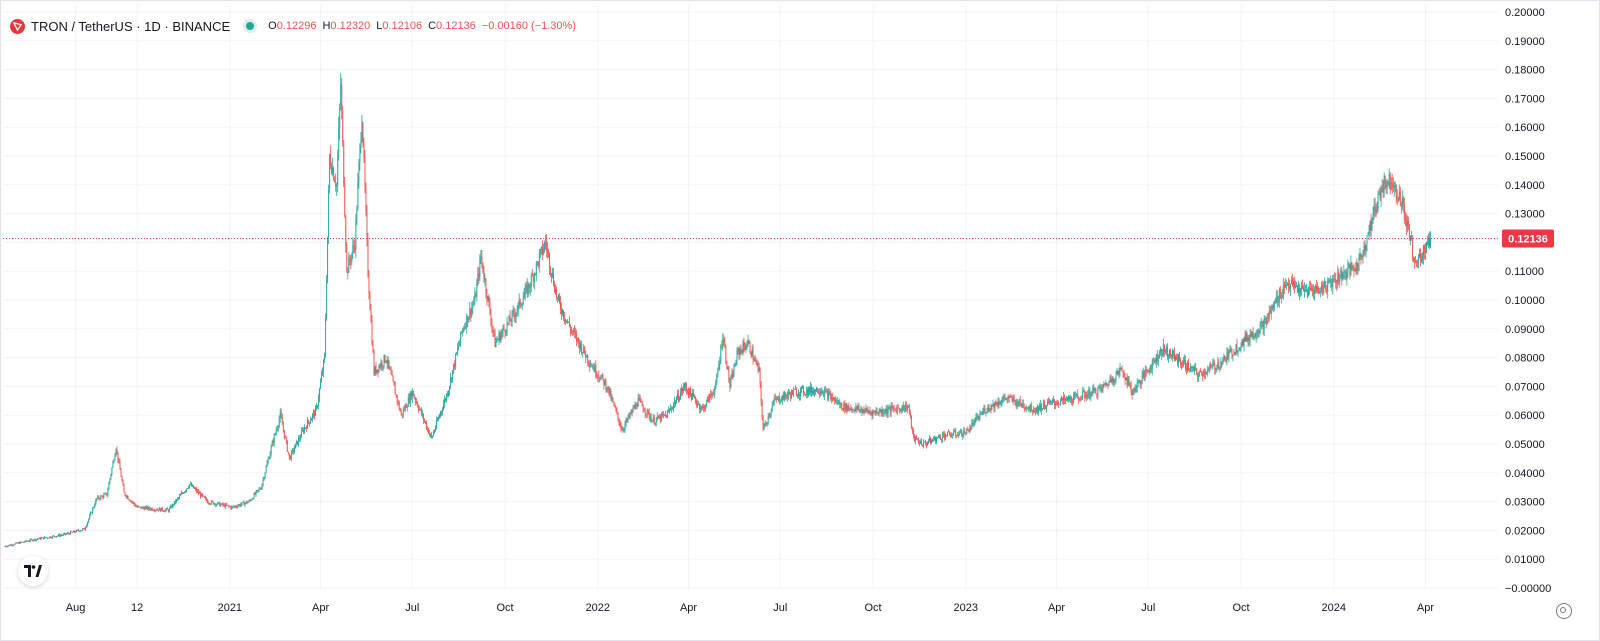  I want to click on y-tick-label: 0.08000, so click(1525, 359).